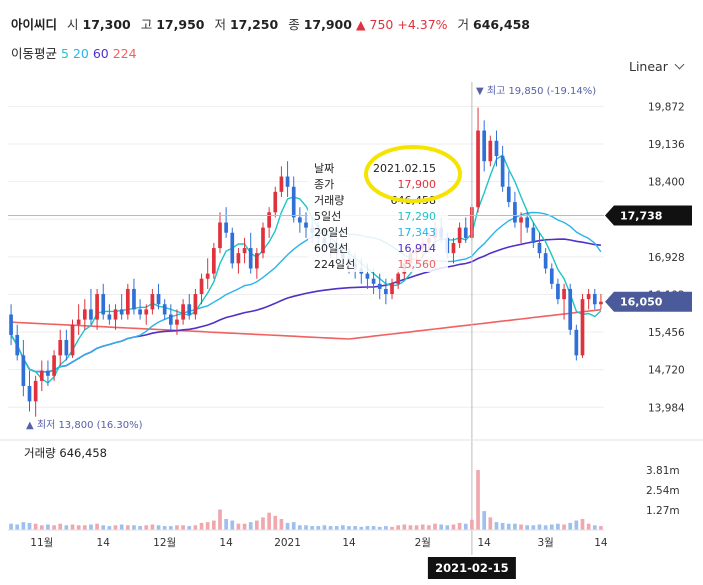 This screenshot has width=703, height=585. Describe the element at coordinates (666, 145) in the screenshot. I see `y-tick-label: 19,136` at that location.